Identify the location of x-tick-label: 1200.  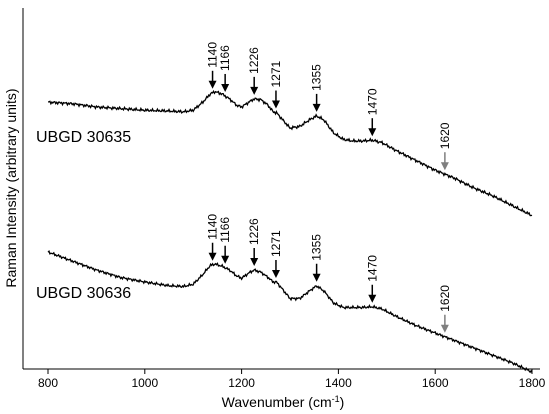
(241, 383).